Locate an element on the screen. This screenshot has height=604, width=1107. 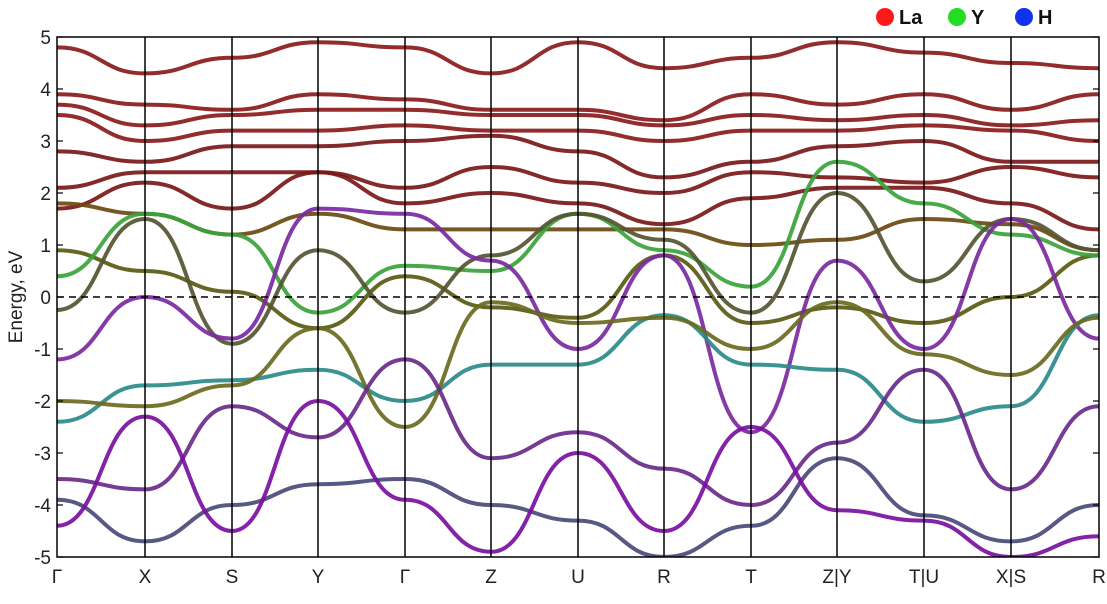
legend: La Y H is located at coordinates (964, 18).